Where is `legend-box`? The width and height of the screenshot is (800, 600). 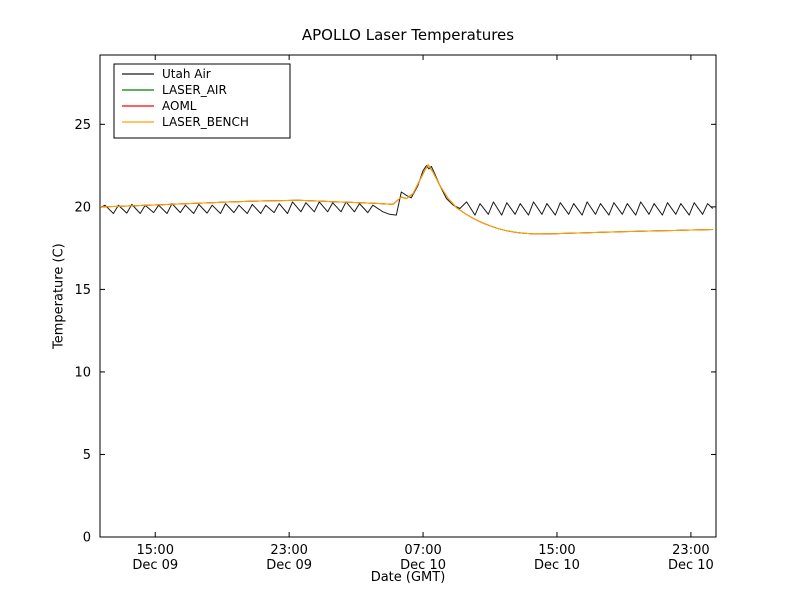
legend-box is located at coordinates (202, 101).